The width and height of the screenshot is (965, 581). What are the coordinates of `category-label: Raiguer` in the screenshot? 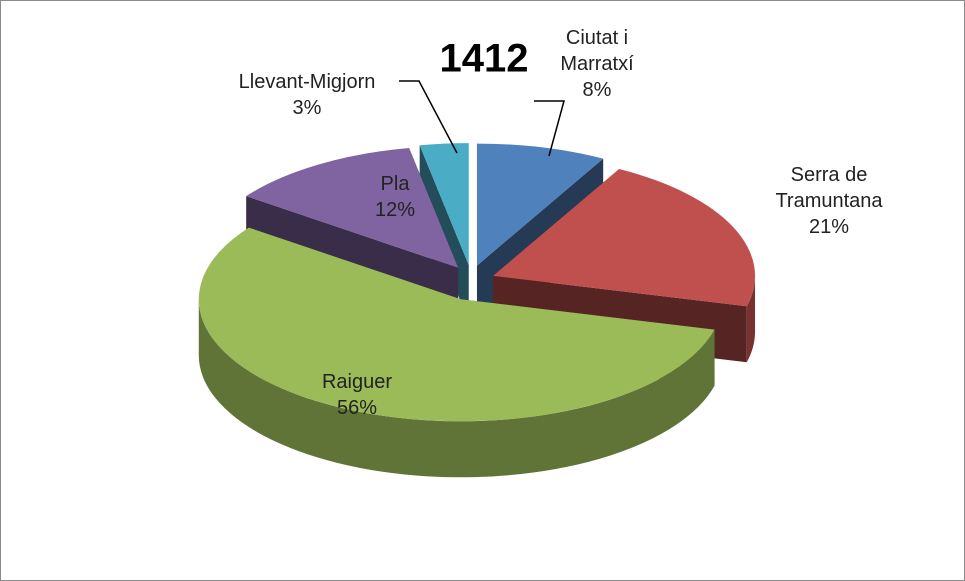 It's located at (357, 382).